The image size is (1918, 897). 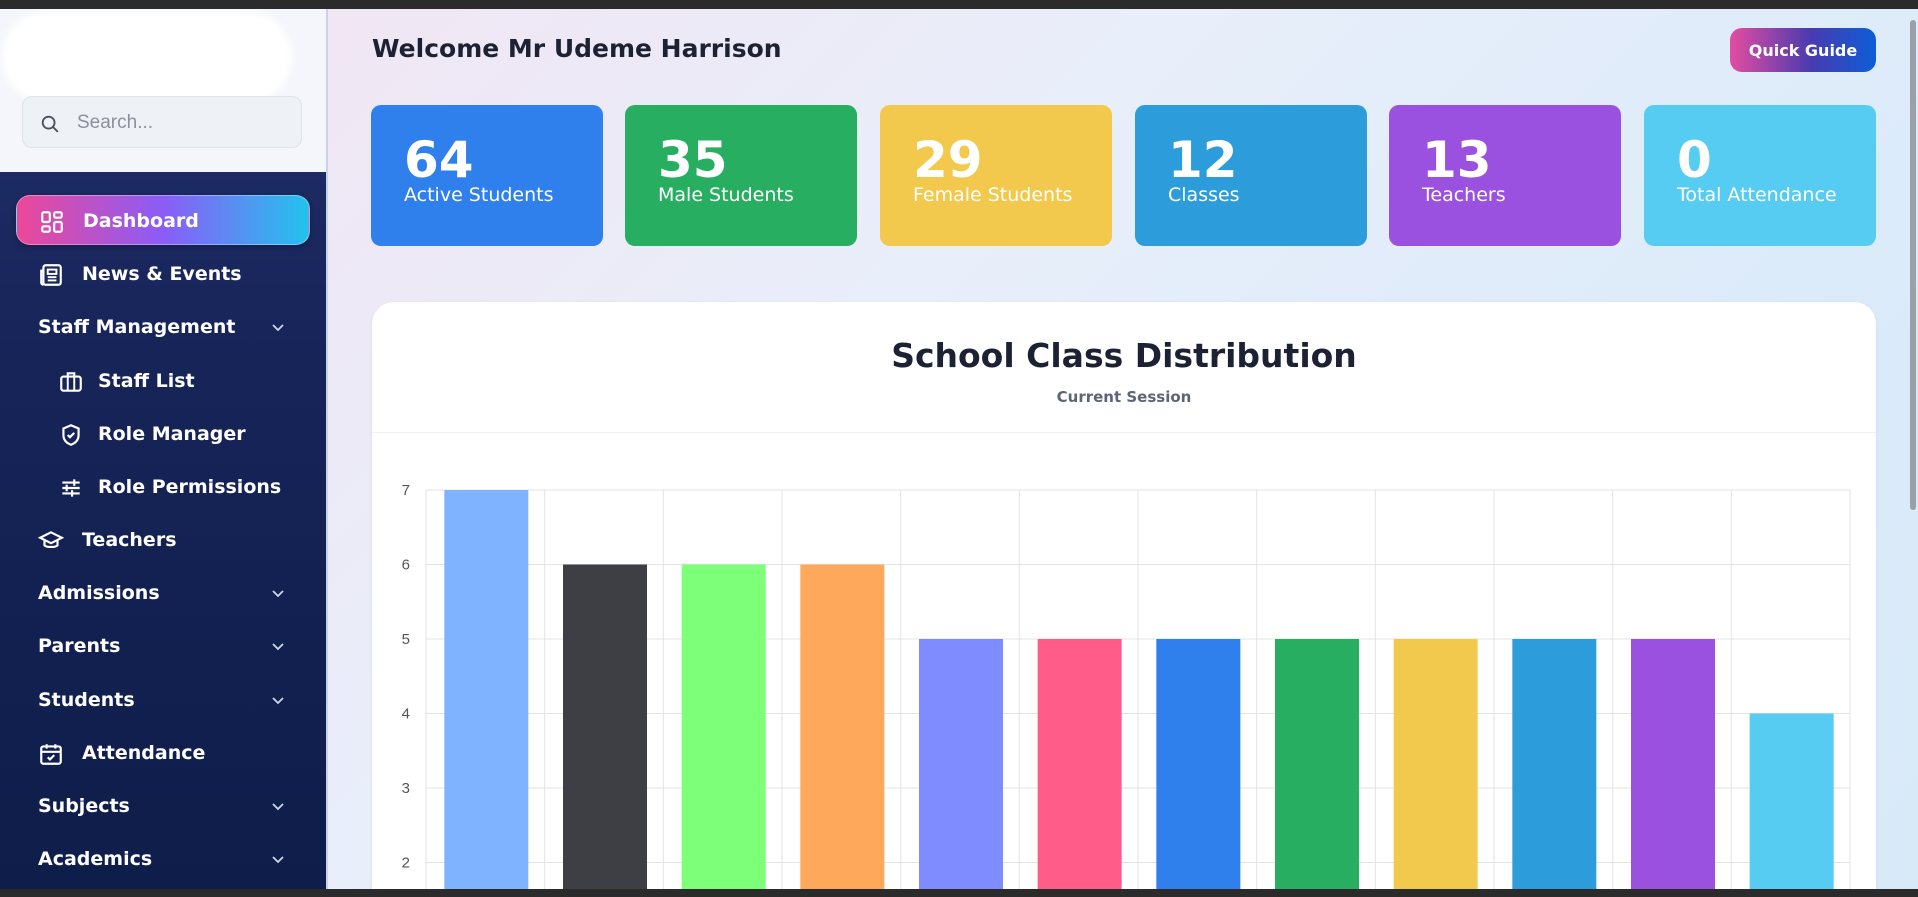 What do you see at coordinates (163, 859) in the screenshot?
I see `sidebar-item-academics: Academics` at bounding box center [163, 859].